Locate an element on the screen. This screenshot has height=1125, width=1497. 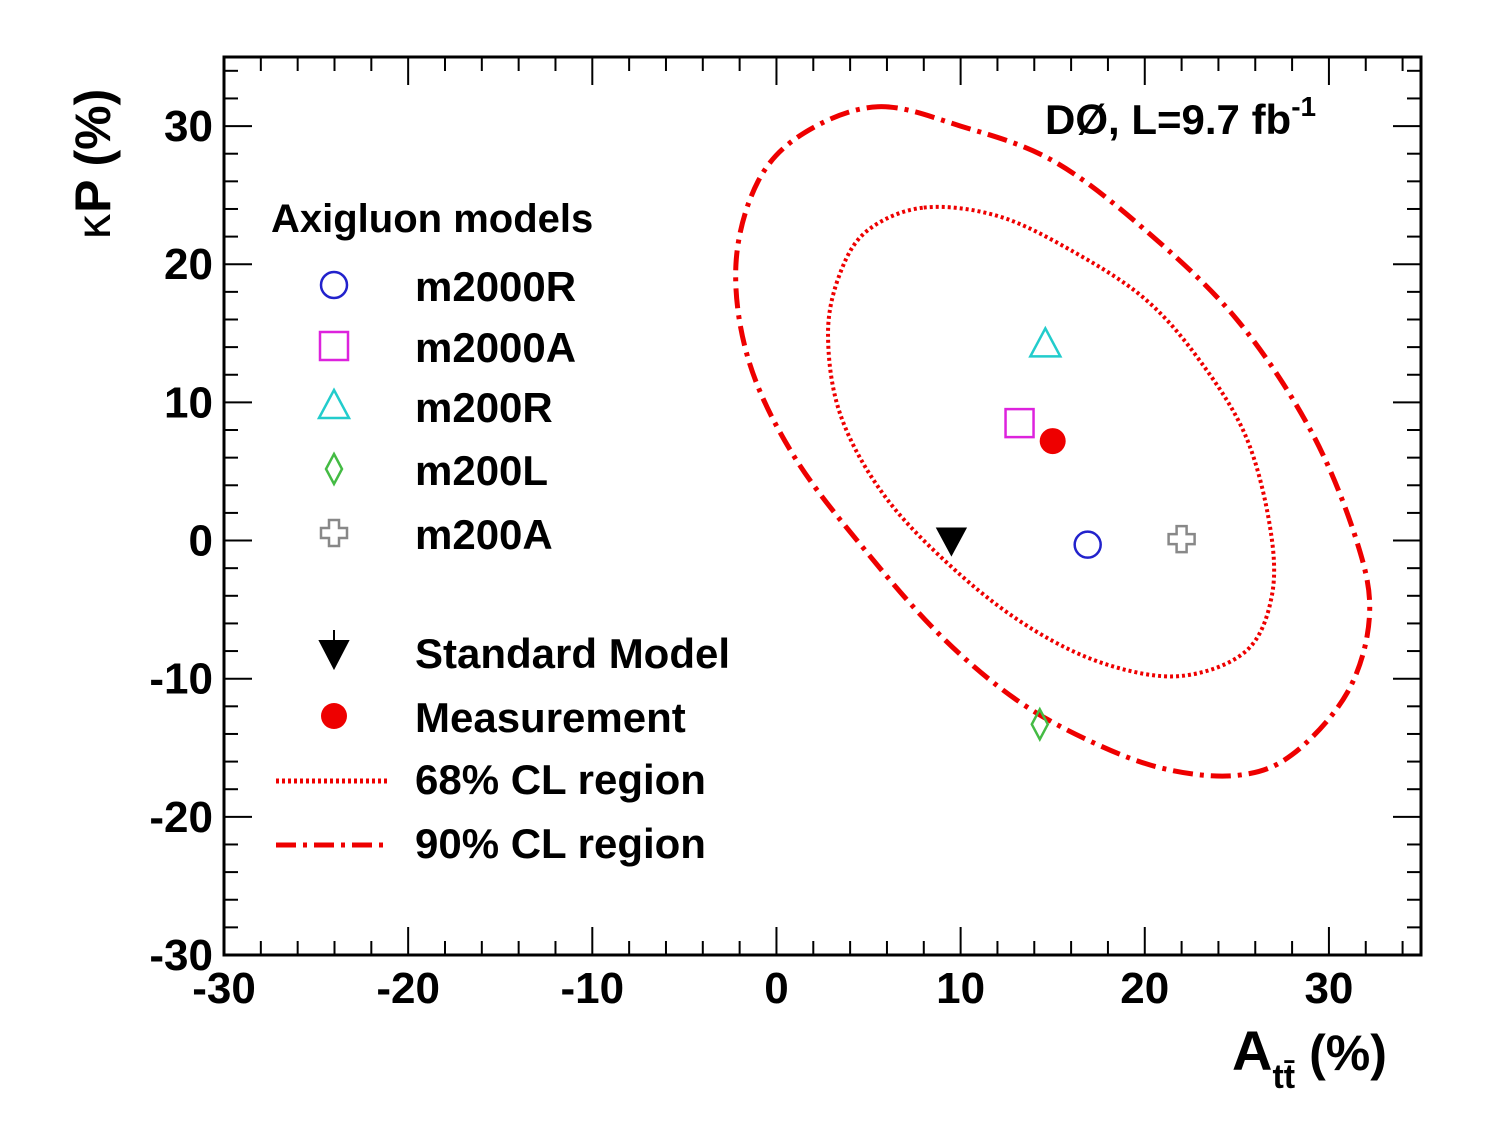
legend-marker-m200R is located at coordinates (334, 403).